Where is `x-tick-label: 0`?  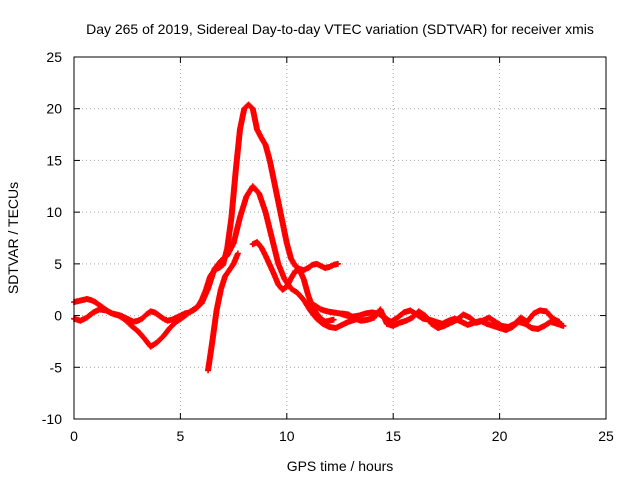 x-tick-label: 0 is located at coordinates (74, 436).